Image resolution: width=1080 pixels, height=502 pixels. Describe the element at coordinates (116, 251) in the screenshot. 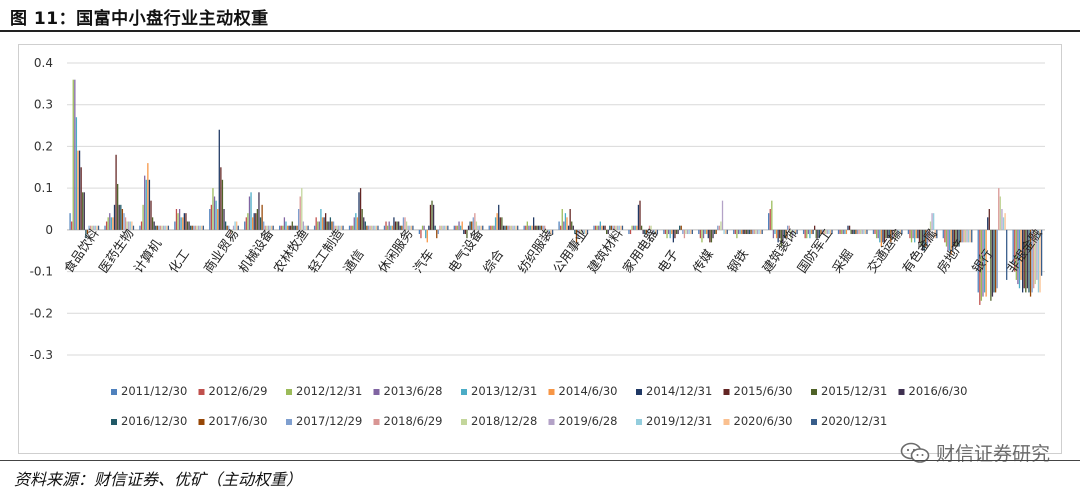

I see `category-label: 医药生物` at that location.